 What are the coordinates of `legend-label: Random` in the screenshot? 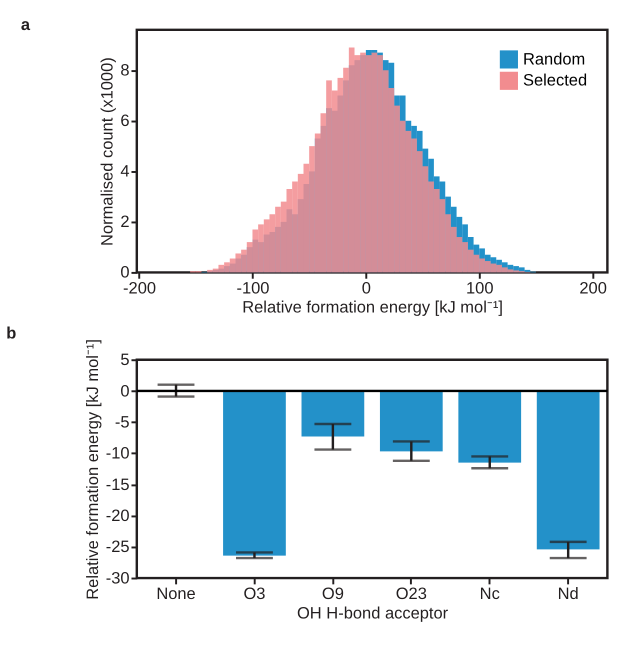 It's located at (554, 59).